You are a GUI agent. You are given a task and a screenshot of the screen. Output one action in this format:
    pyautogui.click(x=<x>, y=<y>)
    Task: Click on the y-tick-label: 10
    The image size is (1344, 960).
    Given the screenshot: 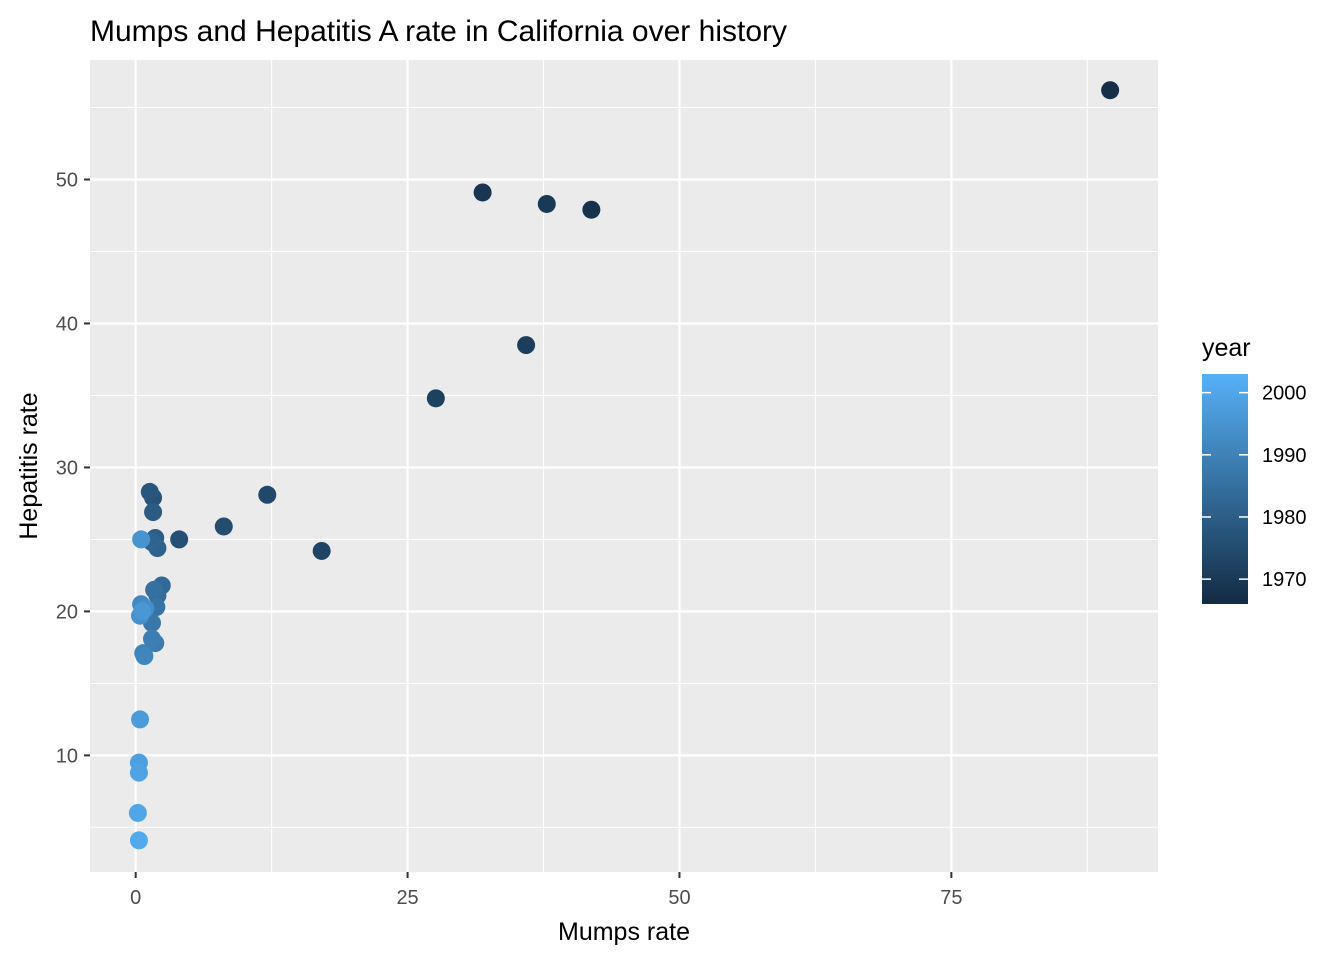 What is the action you would take?
    pyautogui.click(x=67, y=756)
    